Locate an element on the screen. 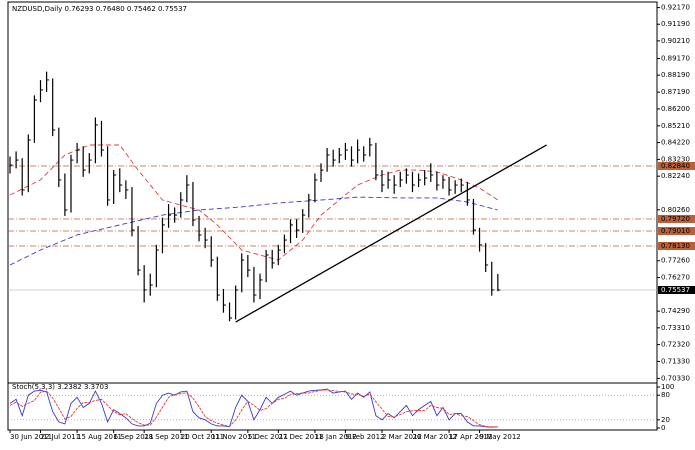 This screenshot has width=695, height=450. y-tick-label: 0.89170 is located at coordinates (675, 59).